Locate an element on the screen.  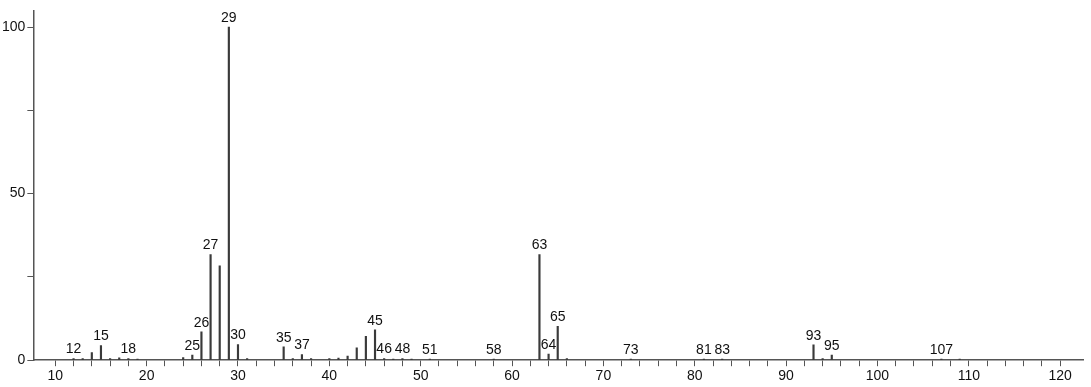
annotation: 95 is located at coordinates (831, 345).